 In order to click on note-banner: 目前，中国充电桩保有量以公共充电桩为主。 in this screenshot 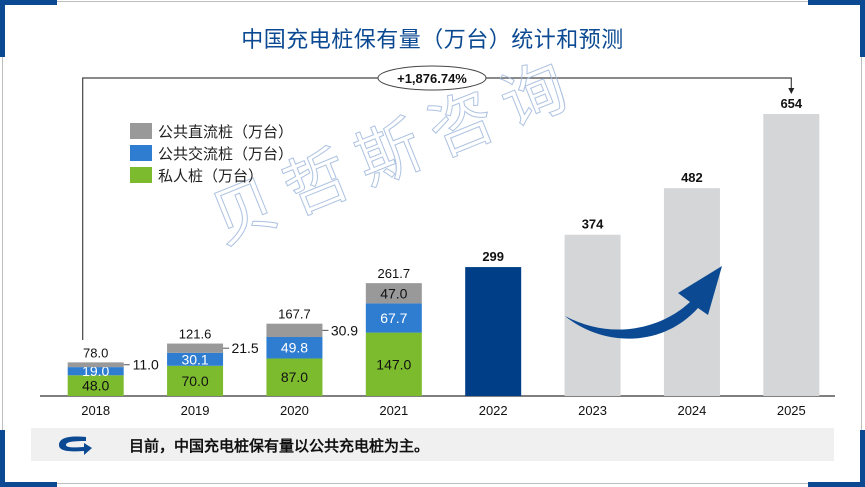, I will do `click(432, 444)`.